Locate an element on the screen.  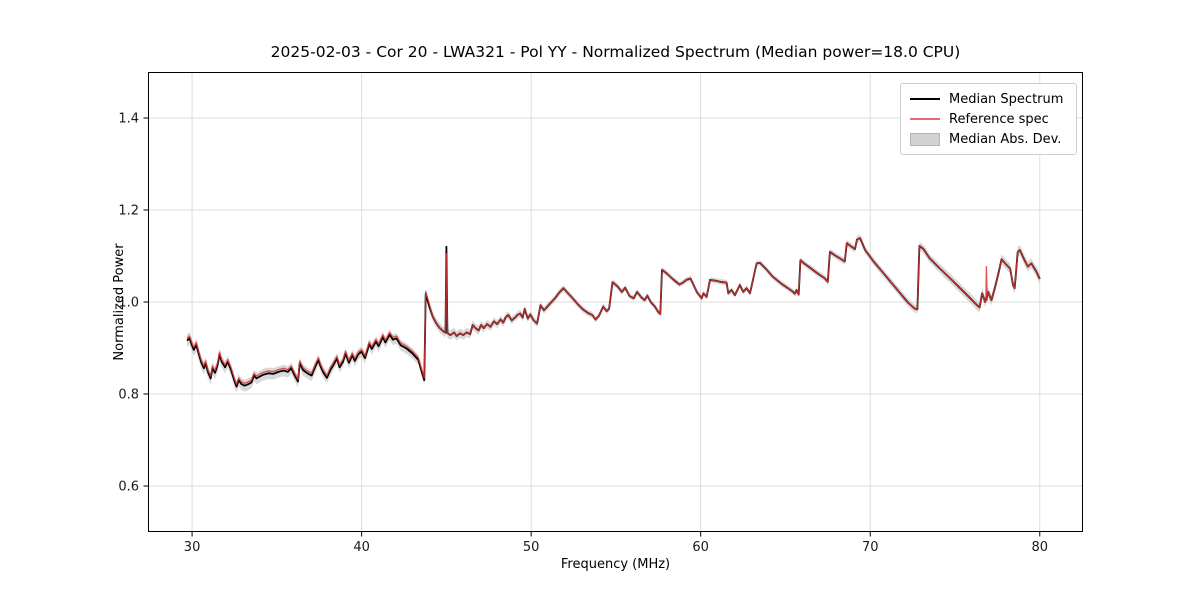
mad-patch-swatch is located at coordinates (925, 139).